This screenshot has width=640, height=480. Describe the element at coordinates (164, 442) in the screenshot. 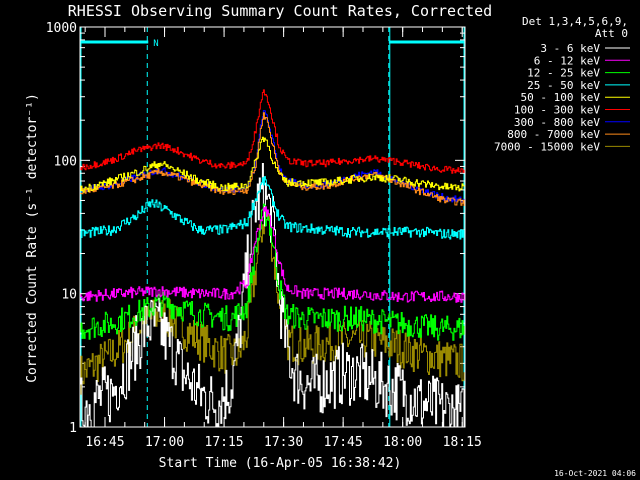

I see `x-tick-label: 17:00` at that location.